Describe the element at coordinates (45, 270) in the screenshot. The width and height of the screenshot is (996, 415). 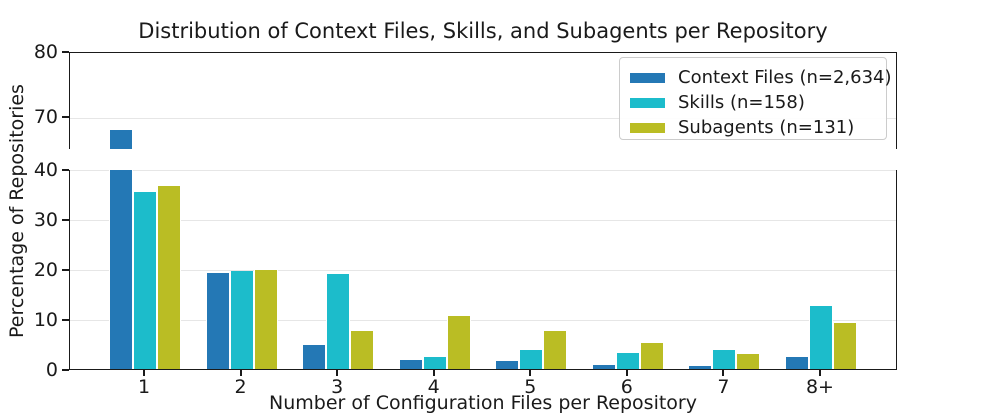
I see `y-tick-label: 20` at that location.